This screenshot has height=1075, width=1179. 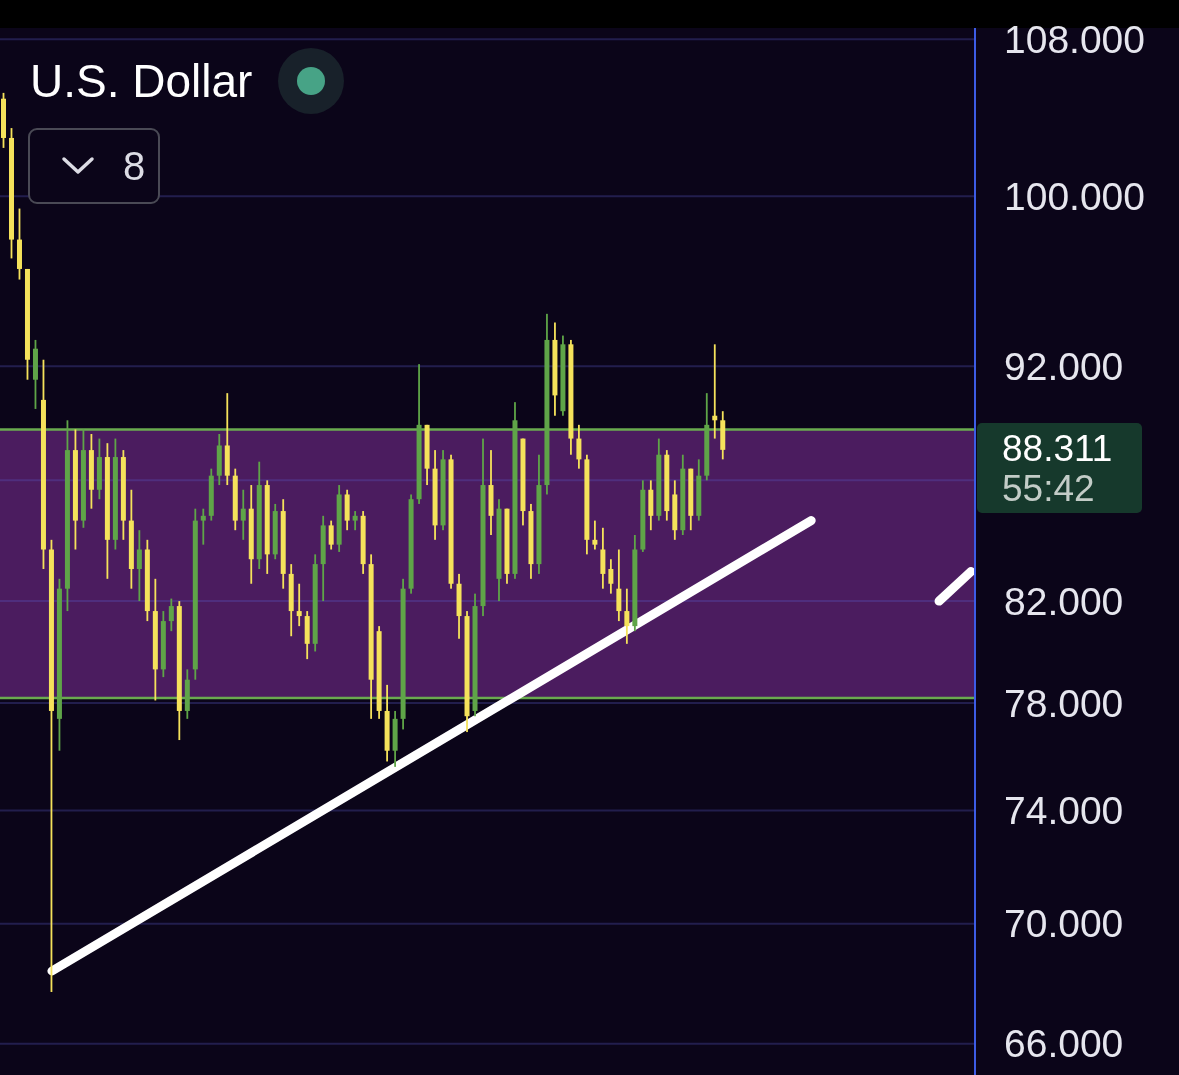 What do you see at coordinates (134, 166) in the screenshot?
I see `annotation: 8` at bounding box center [134, 166].